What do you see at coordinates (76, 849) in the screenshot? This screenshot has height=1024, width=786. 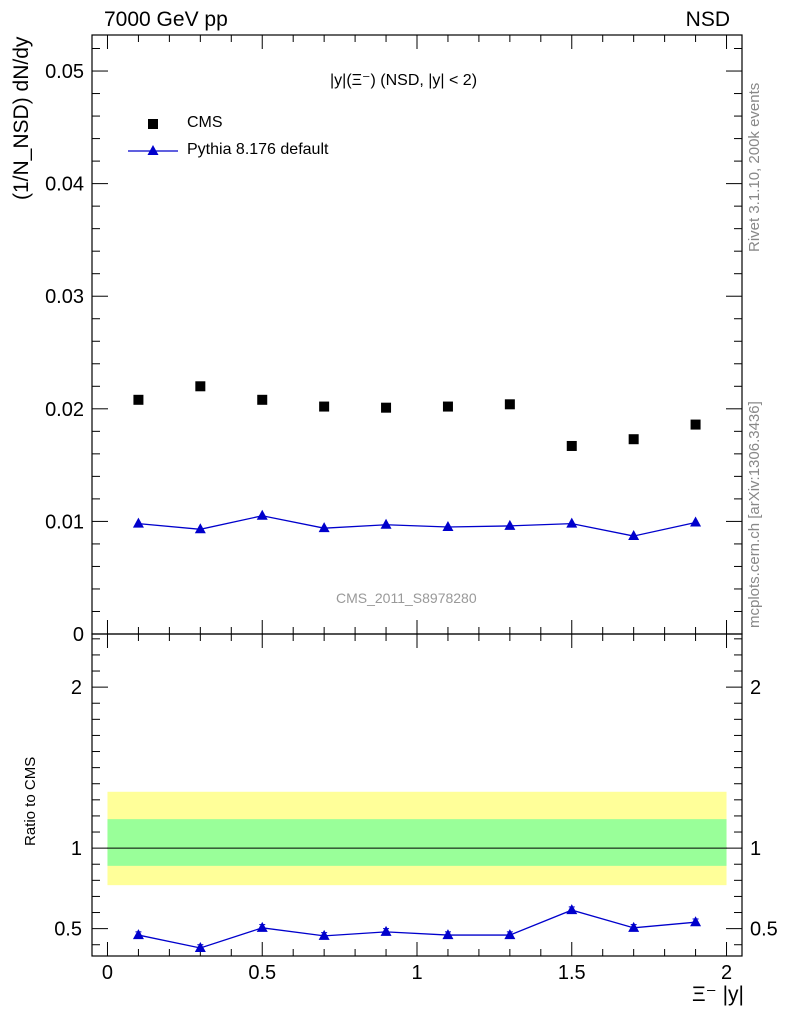 I see `ratio-y-tick-label: 1` at bounding box center [76, 849].